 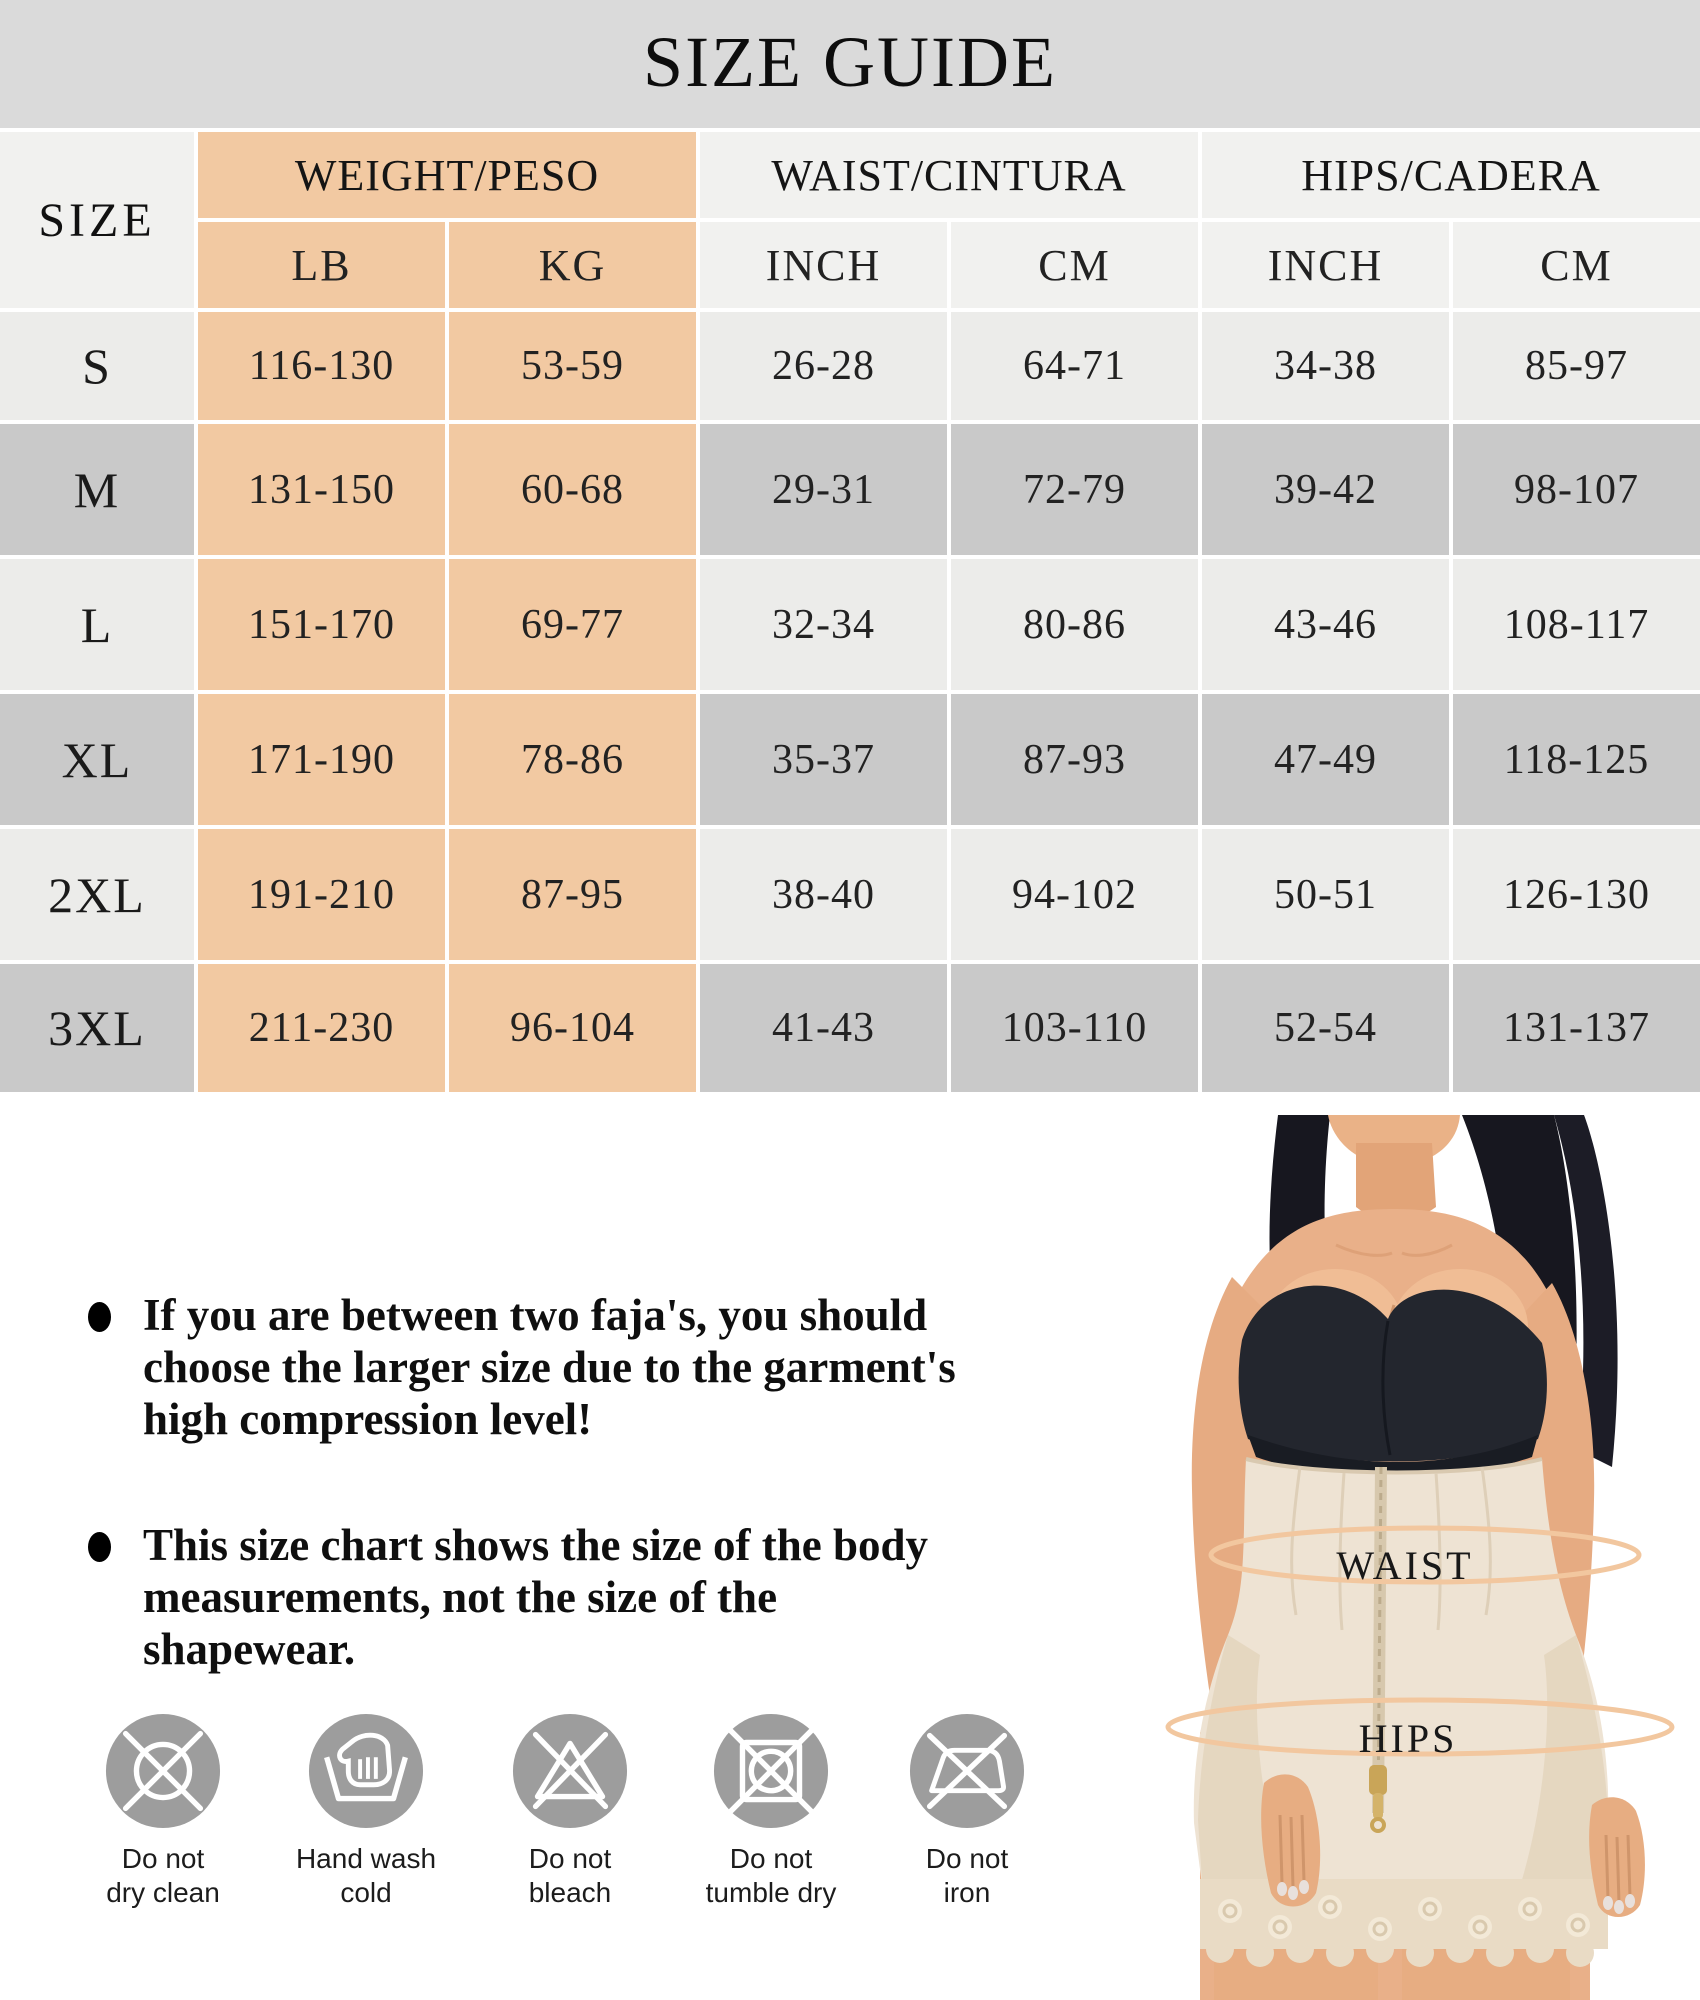 I want to click on column-group-waist: WAIST/CINTURA, so click(x=949, y=175).